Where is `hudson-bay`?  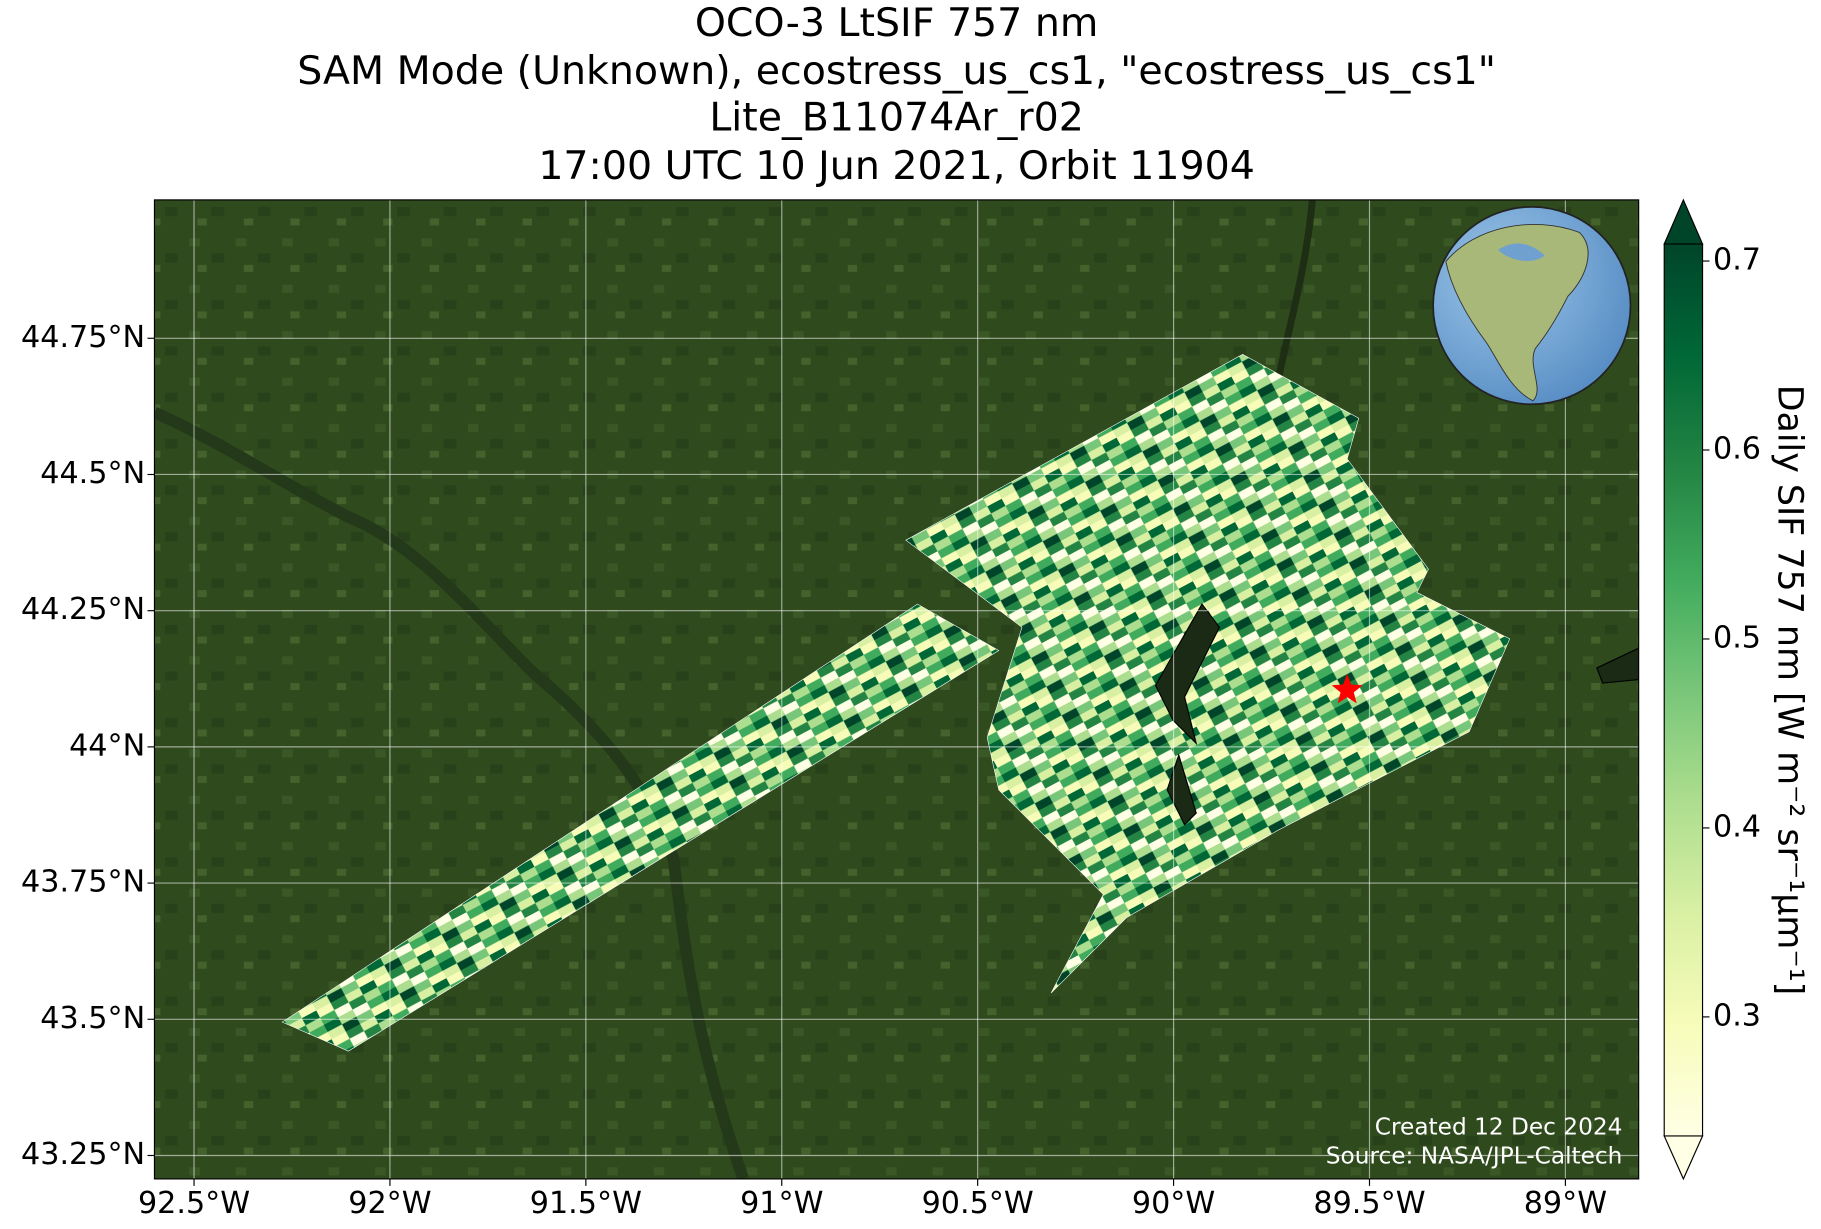 hudson-bay is located at coordinates (1521, 252).